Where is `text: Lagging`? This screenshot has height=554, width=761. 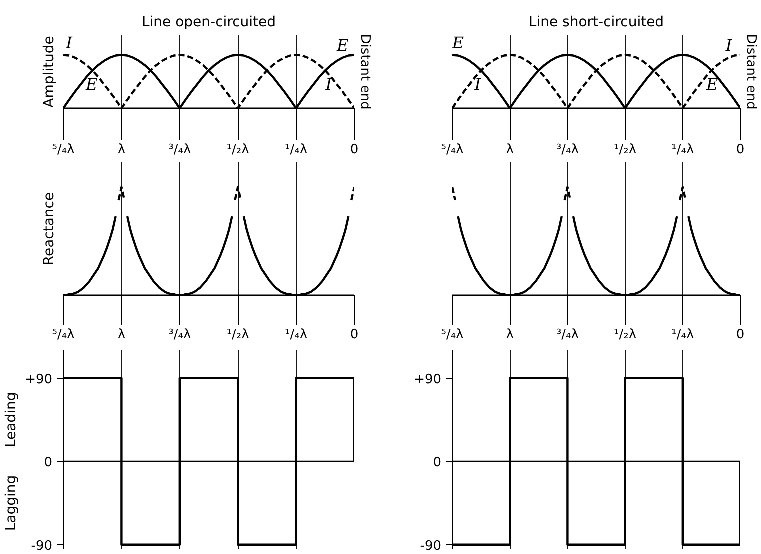
text: Lagging is located at coordinates (12, 503).